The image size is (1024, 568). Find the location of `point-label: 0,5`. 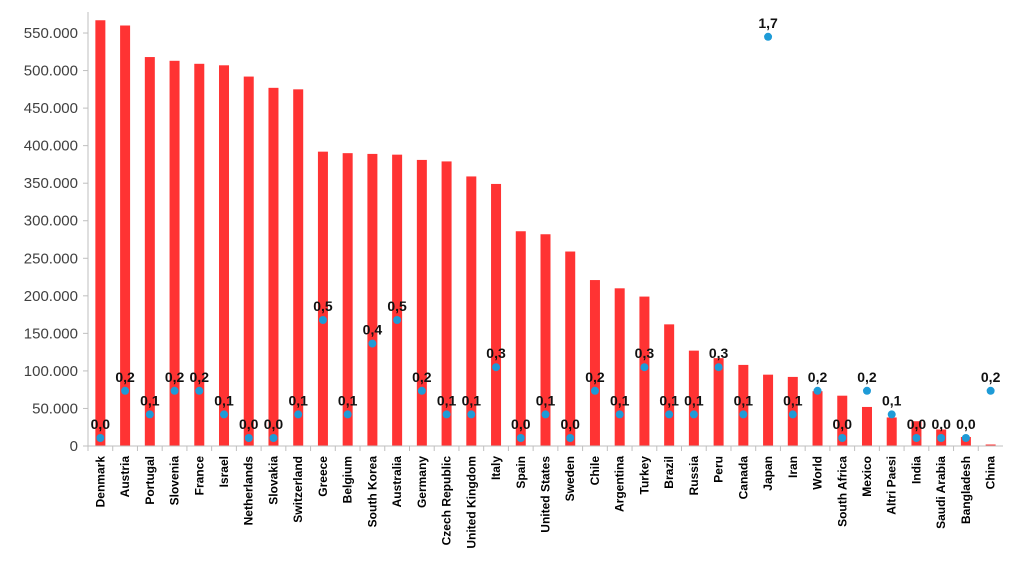

point-label: 0,5 is located at coordinates (323, 306).